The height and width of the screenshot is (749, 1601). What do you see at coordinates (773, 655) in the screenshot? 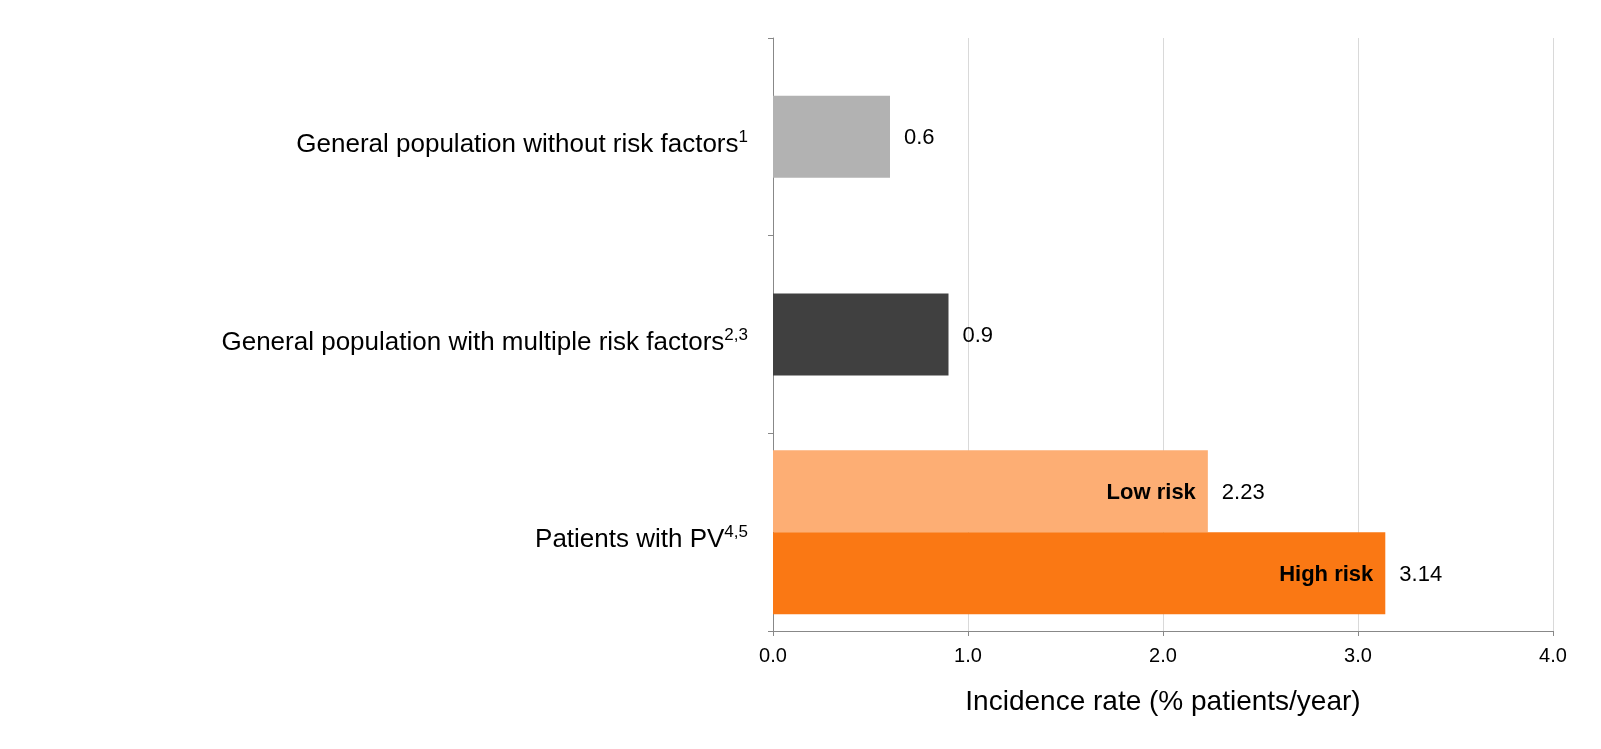
I see `x-tick-label: 0.0` at bounding box center [773, 655].